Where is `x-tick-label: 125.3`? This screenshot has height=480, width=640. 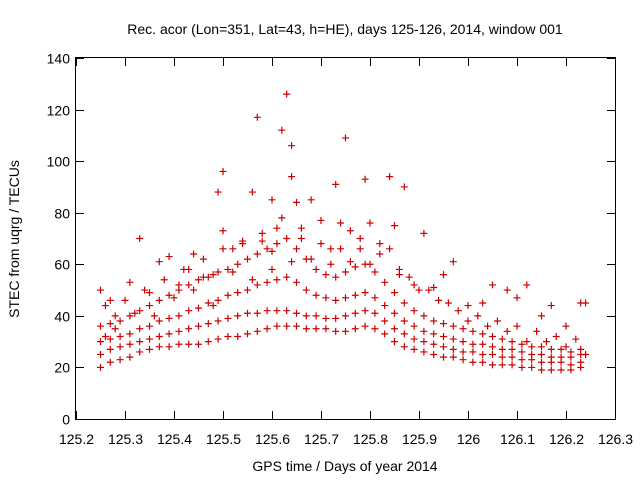
x-tick-label: 125.3 is located at coordinates (125, 439).